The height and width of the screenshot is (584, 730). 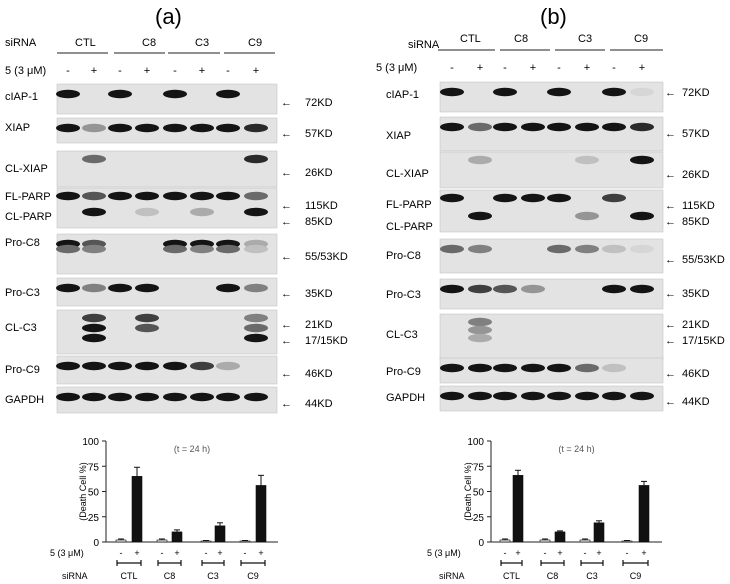 What do you see at coordinates (696, 175) in the screenshot?
I see `molecular-weight-label: 26KD` at bounding box center [696, 175].